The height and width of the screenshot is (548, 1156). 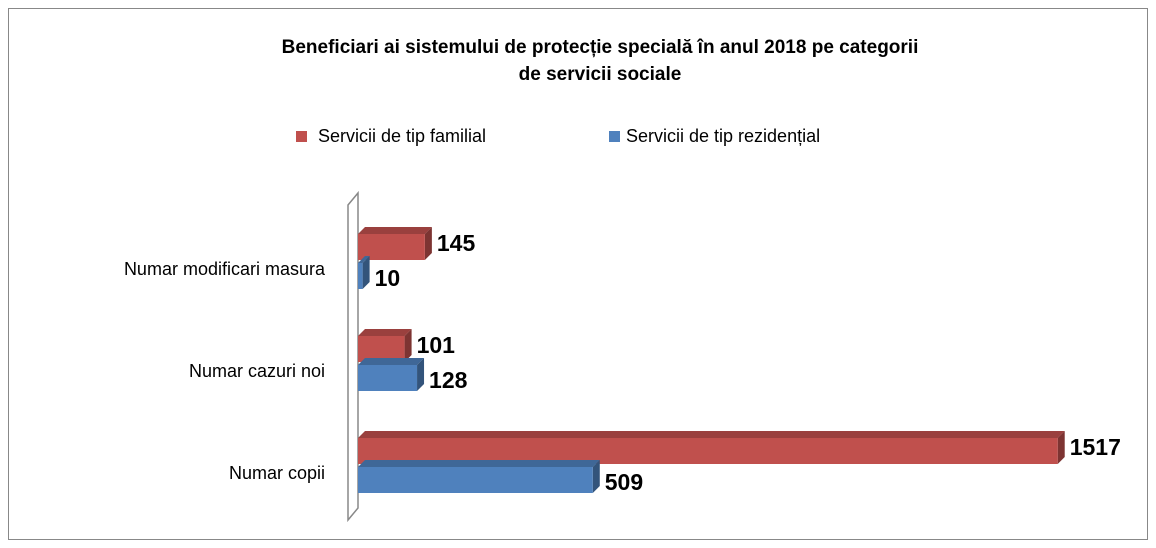 I want to click on data-label: 128, so click(x=448, y=380).